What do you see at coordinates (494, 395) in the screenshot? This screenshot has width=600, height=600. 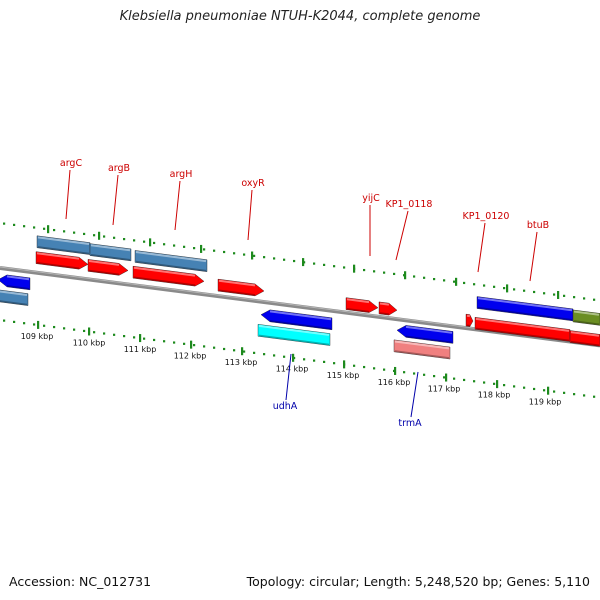 I see `scale-label: 118 kbp` at bounding box center [494, 395].